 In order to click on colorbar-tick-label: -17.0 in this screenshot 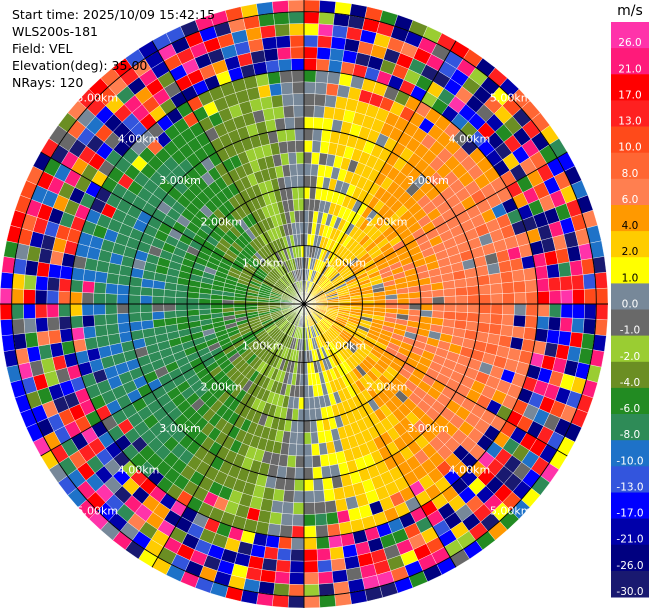, I will do `click(629, 514)`.